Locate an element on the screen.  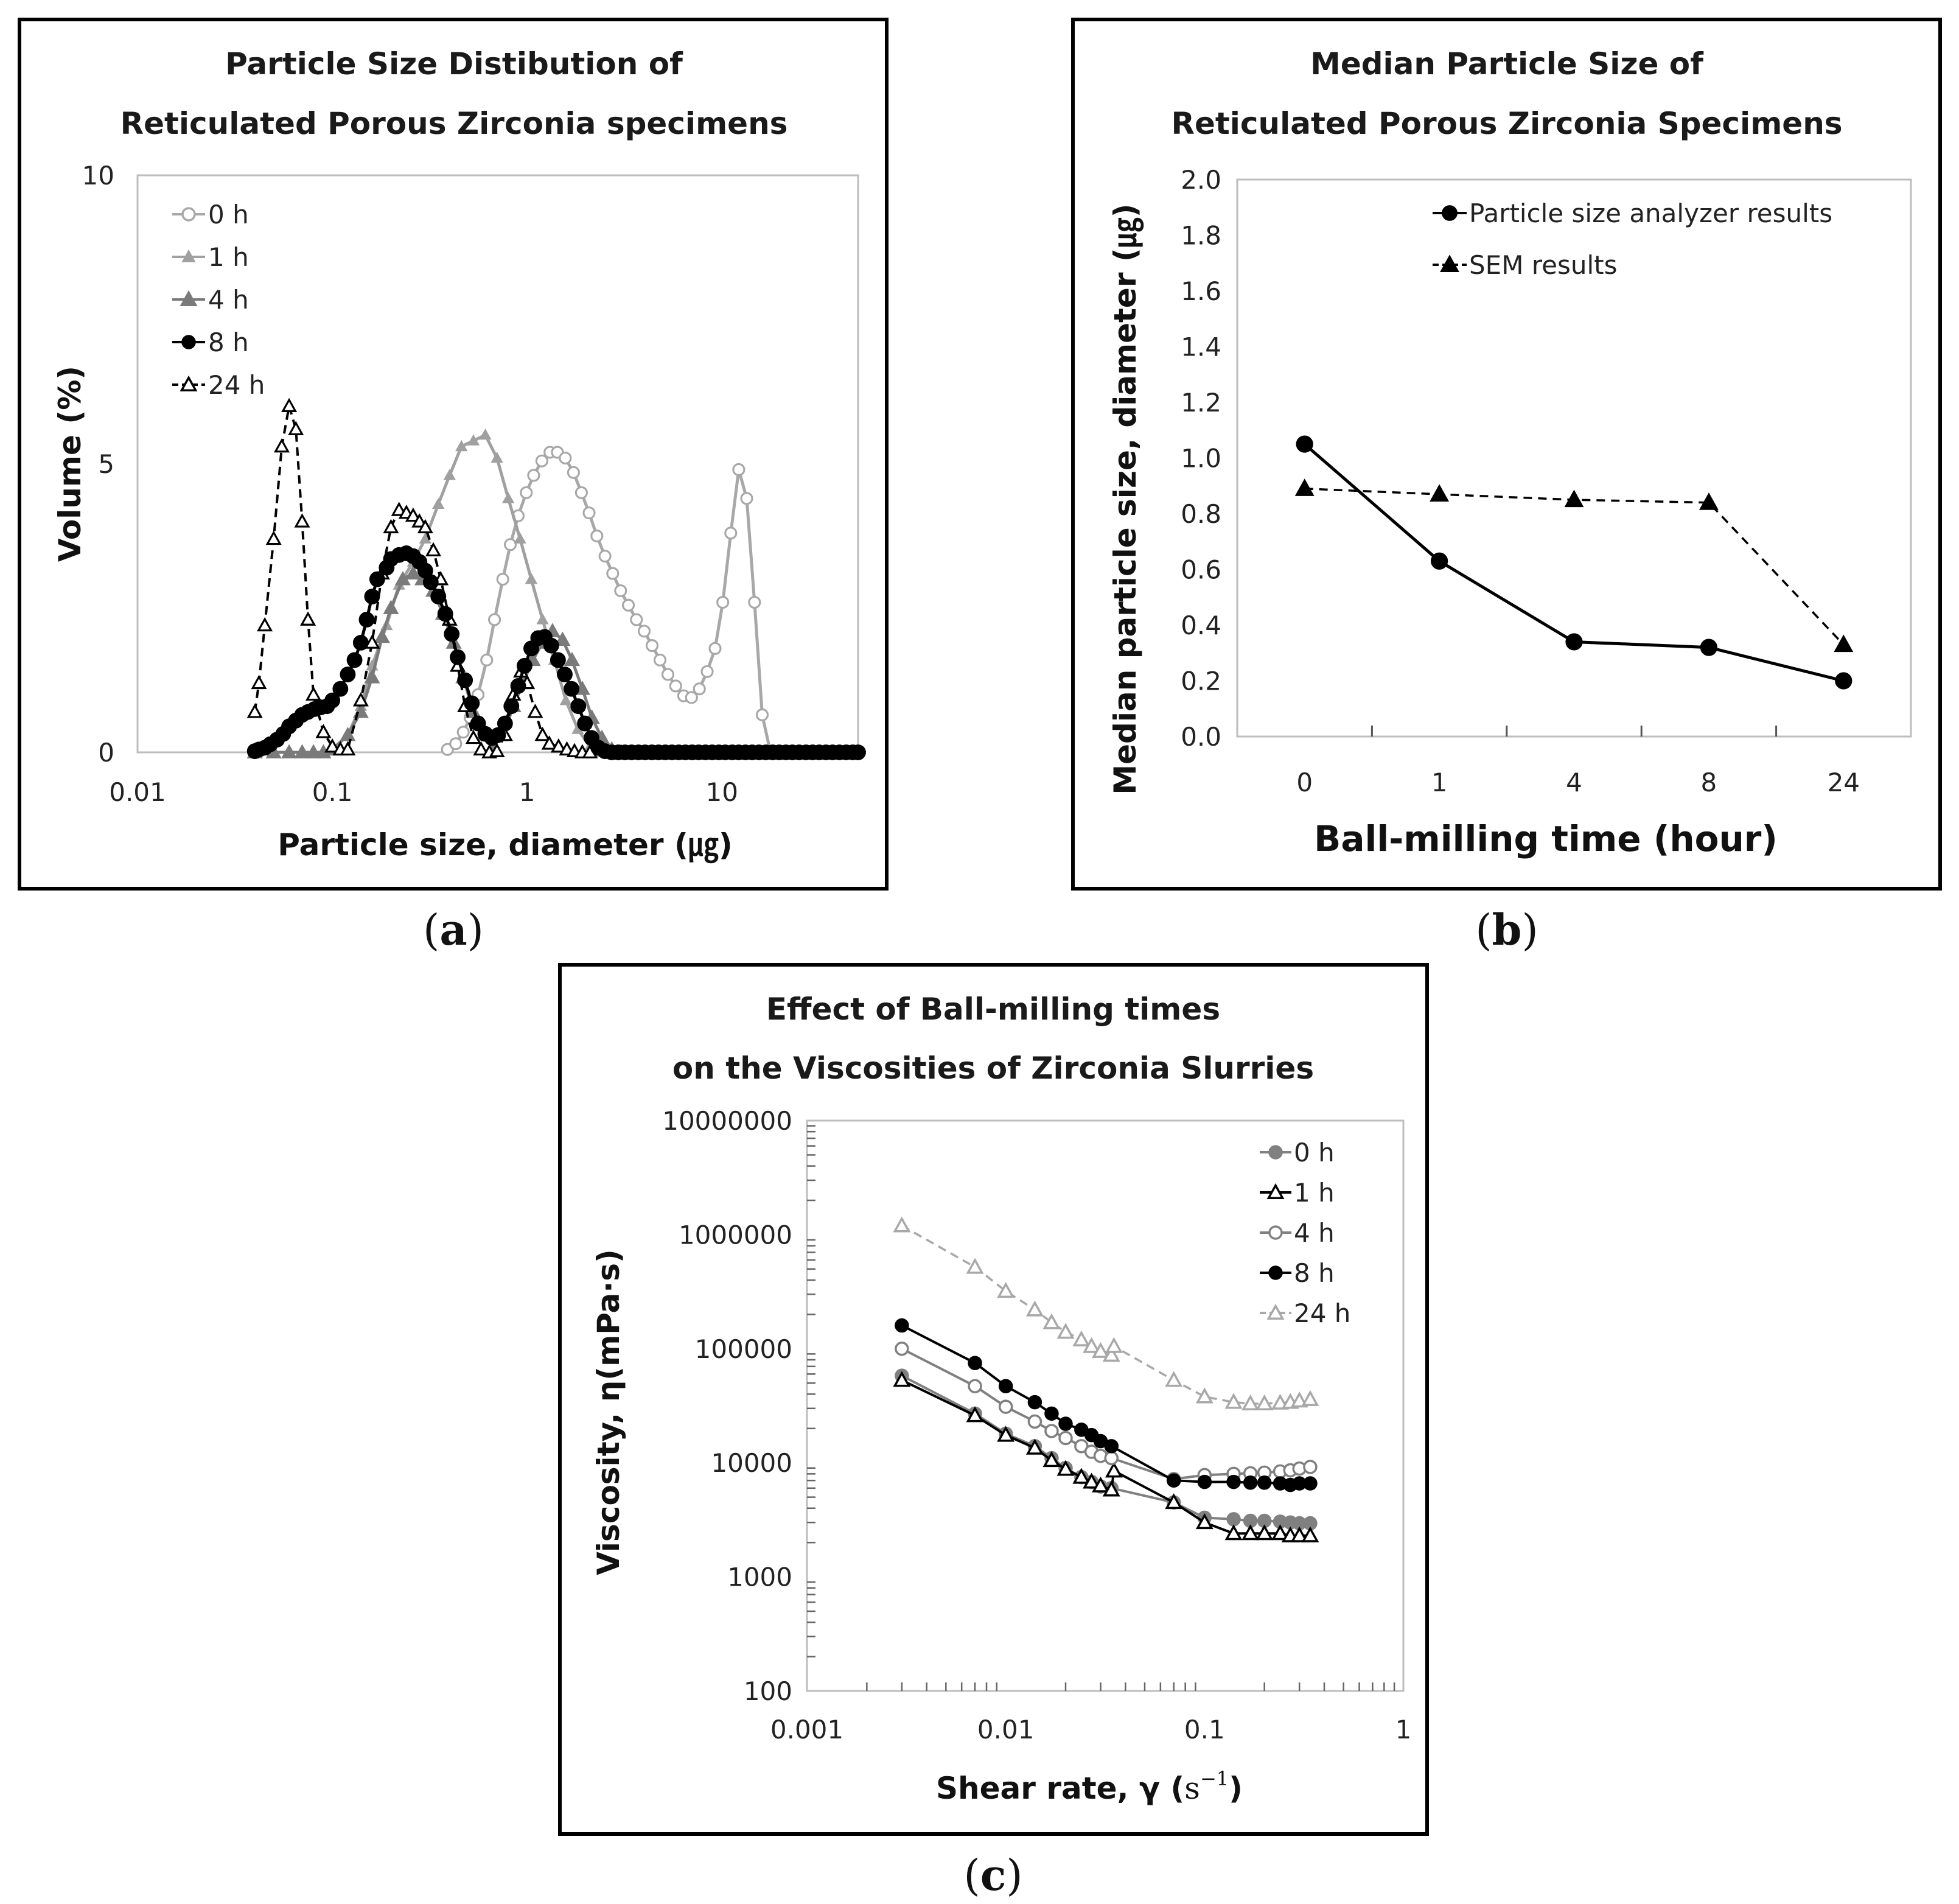
panel-b-legend-item-particle-size-analyzer-results: Particle size analyzer results is located at coordinates (1632, 213).